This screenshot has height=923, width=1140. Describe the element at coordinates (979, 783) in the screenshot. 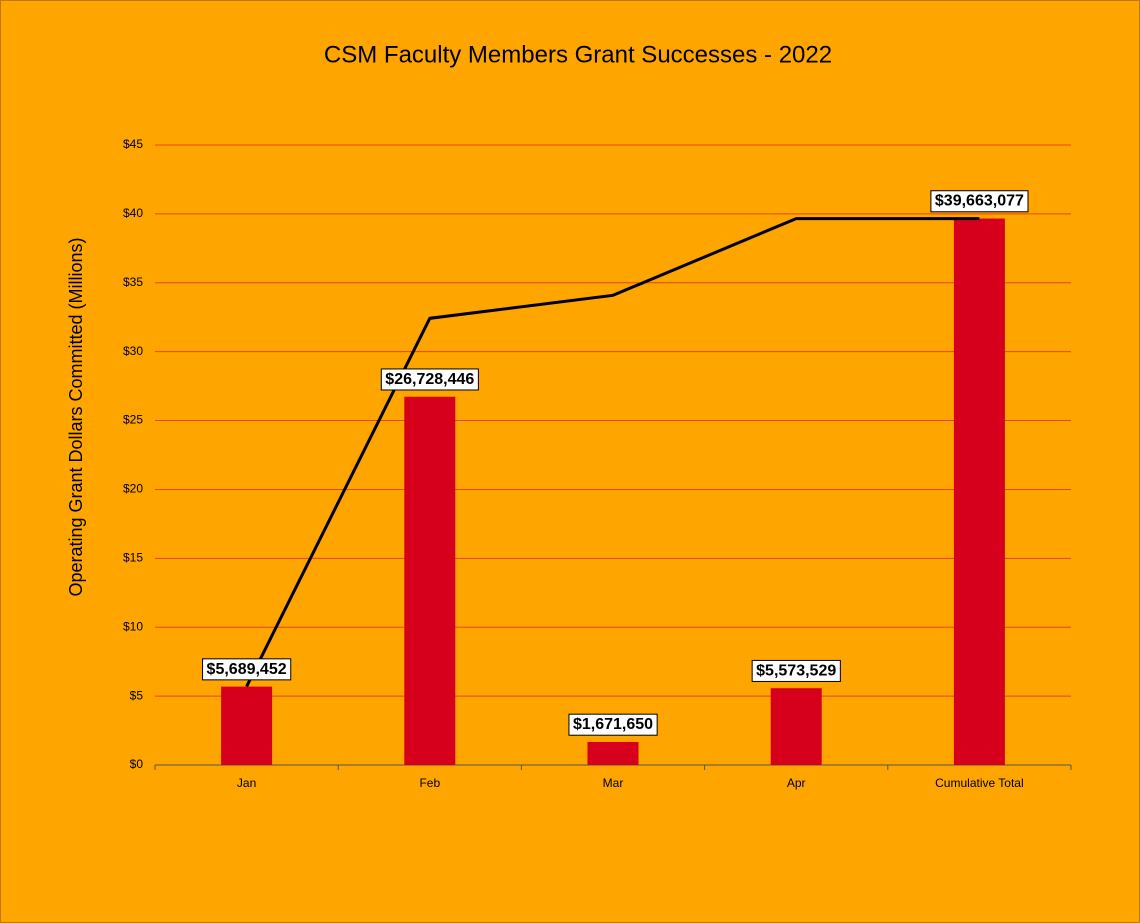

I see `x-tick-label: Cumulative Total` at that location.